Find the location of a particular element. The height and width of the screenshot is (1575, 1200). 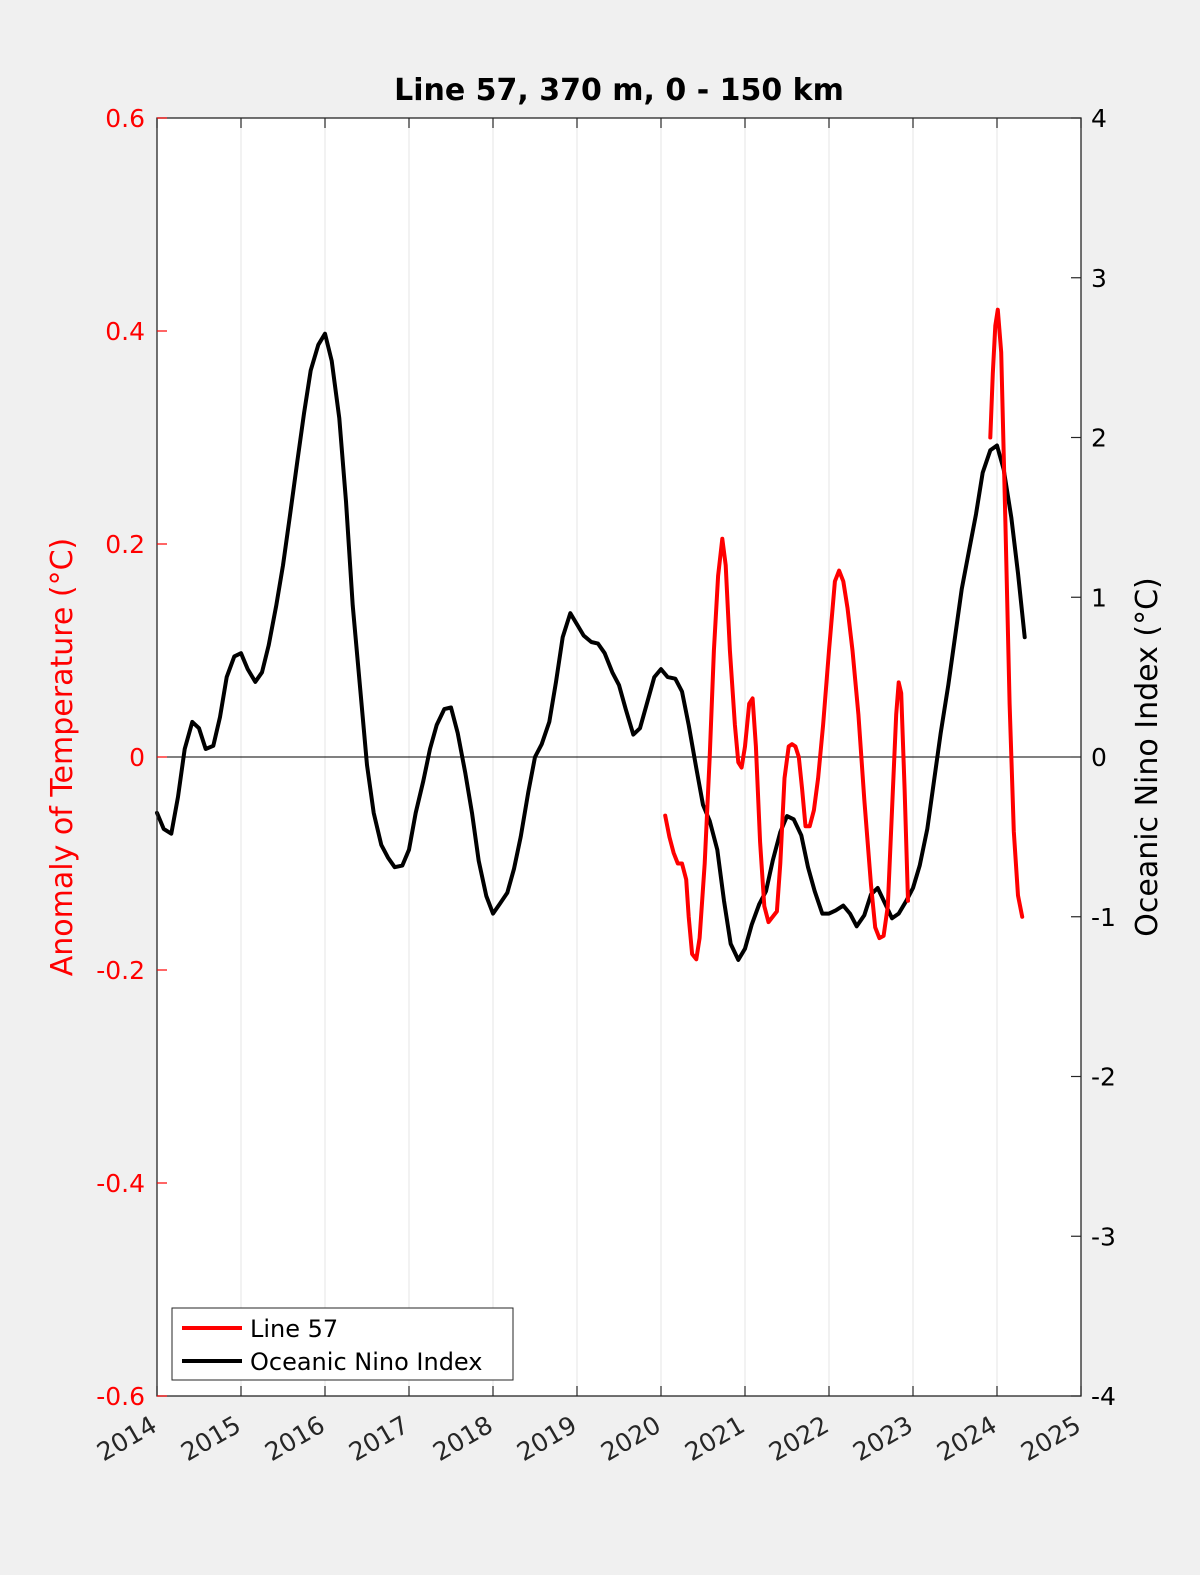

chart-title: Line 57, 370 m, 0 - 150 km is located at coordinates (619, 90).